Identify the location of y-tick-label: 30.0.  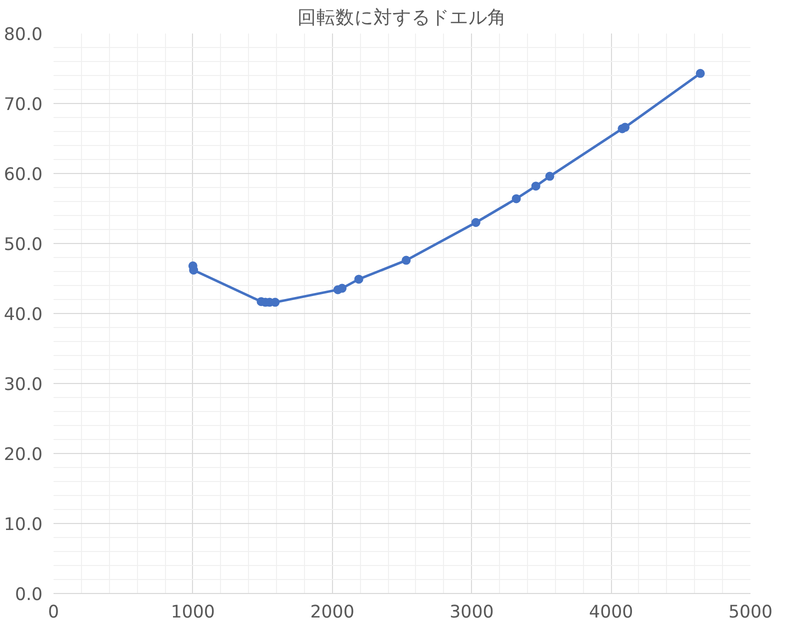
(23, 385).